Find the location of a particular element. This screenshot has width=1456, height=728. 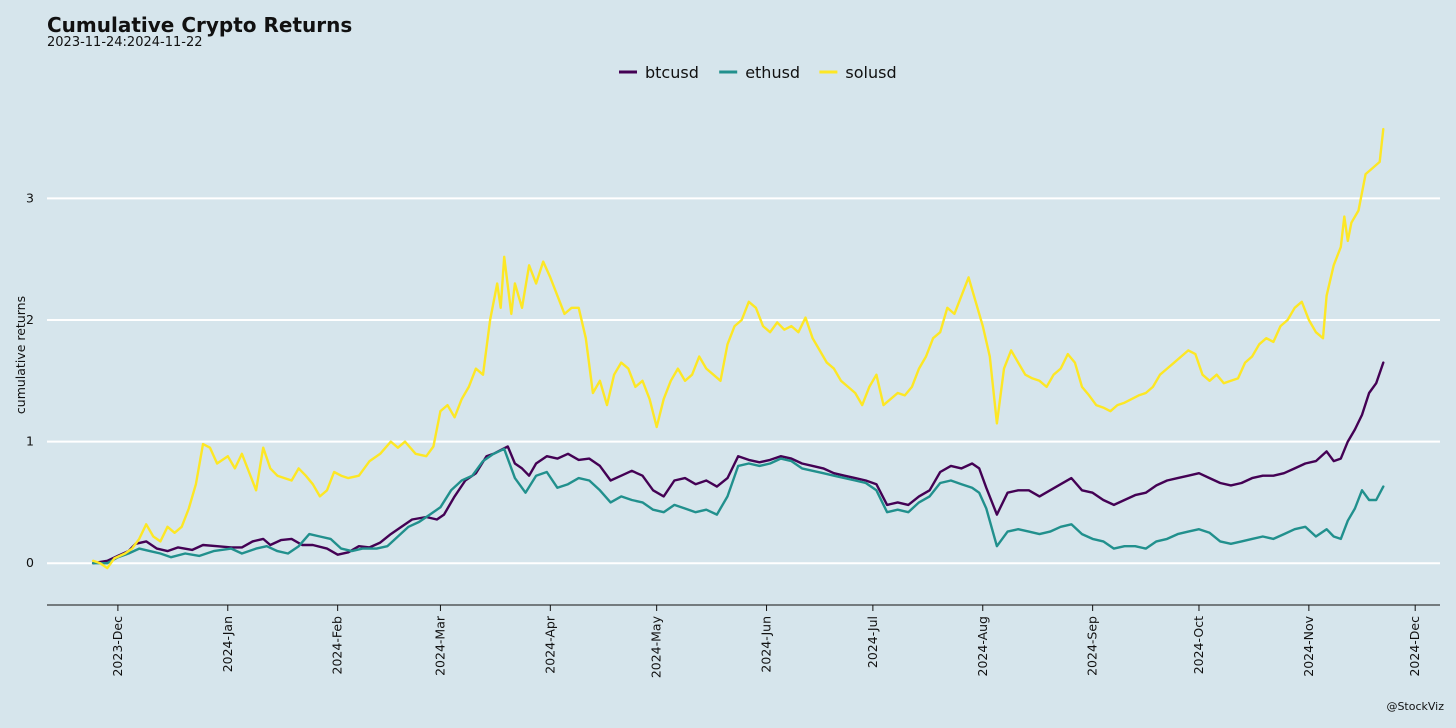

x-tick-label-2024-Feb: 2024-Feb is located at coordinates (337, 645).